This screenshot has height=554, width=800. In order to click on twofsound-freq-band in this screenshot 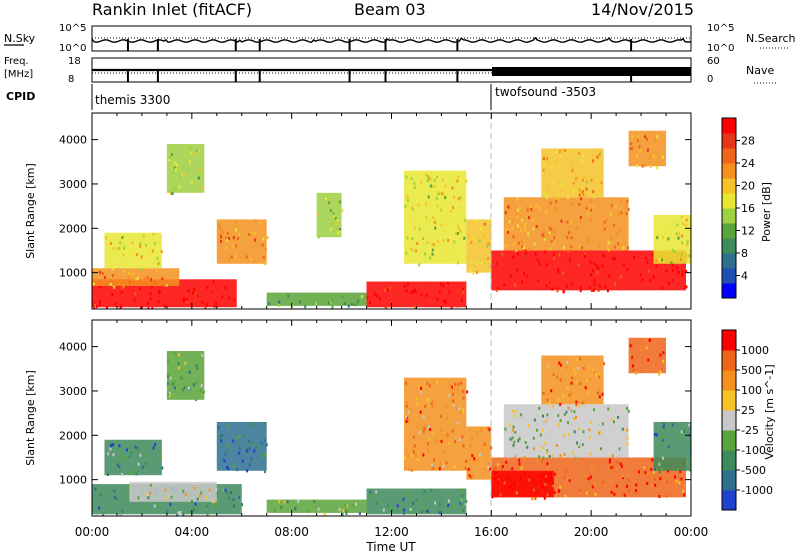, I will do `click(591, 71)`.